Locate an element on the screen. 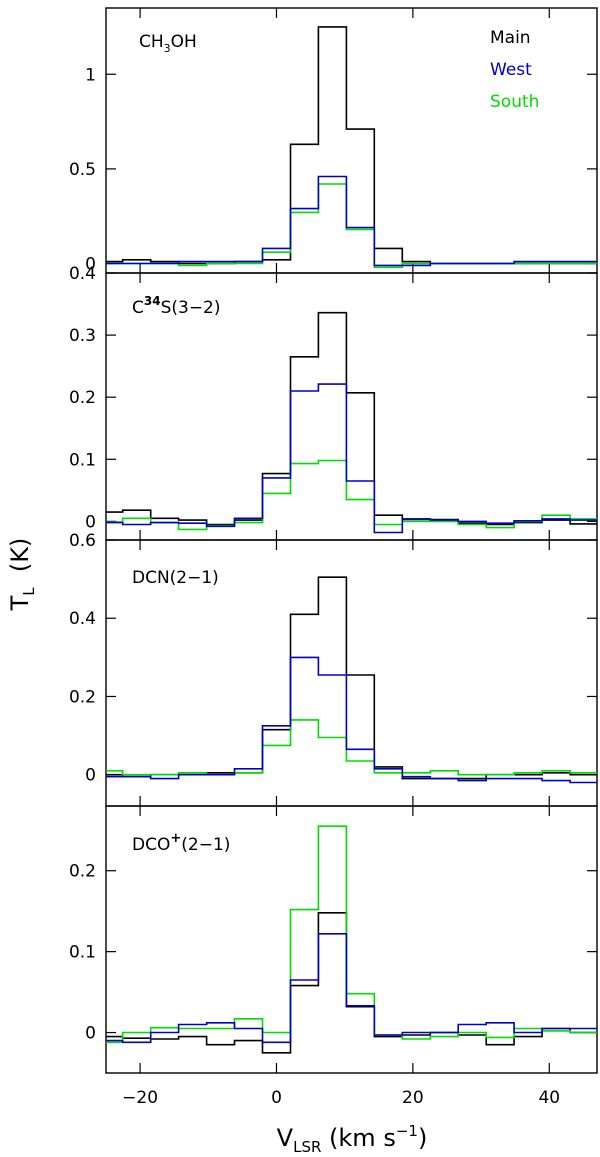 This screenshot has width=600, height=1157. series-west-dco is located at coordinates (351, 988).